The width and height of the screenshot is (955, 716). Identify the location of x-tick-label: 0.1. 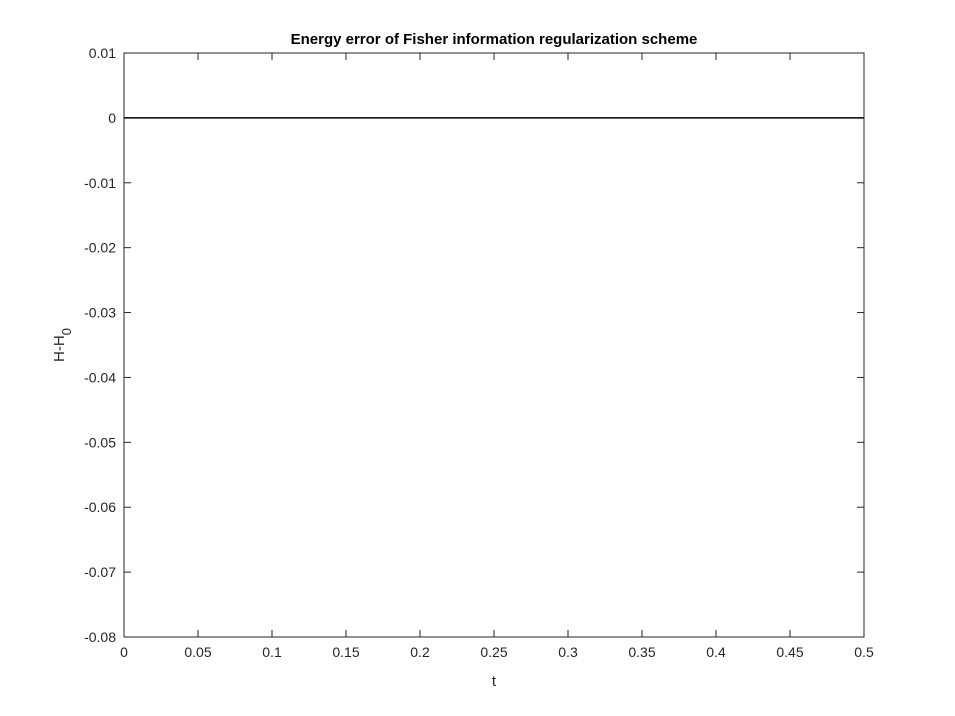
(272, 652).